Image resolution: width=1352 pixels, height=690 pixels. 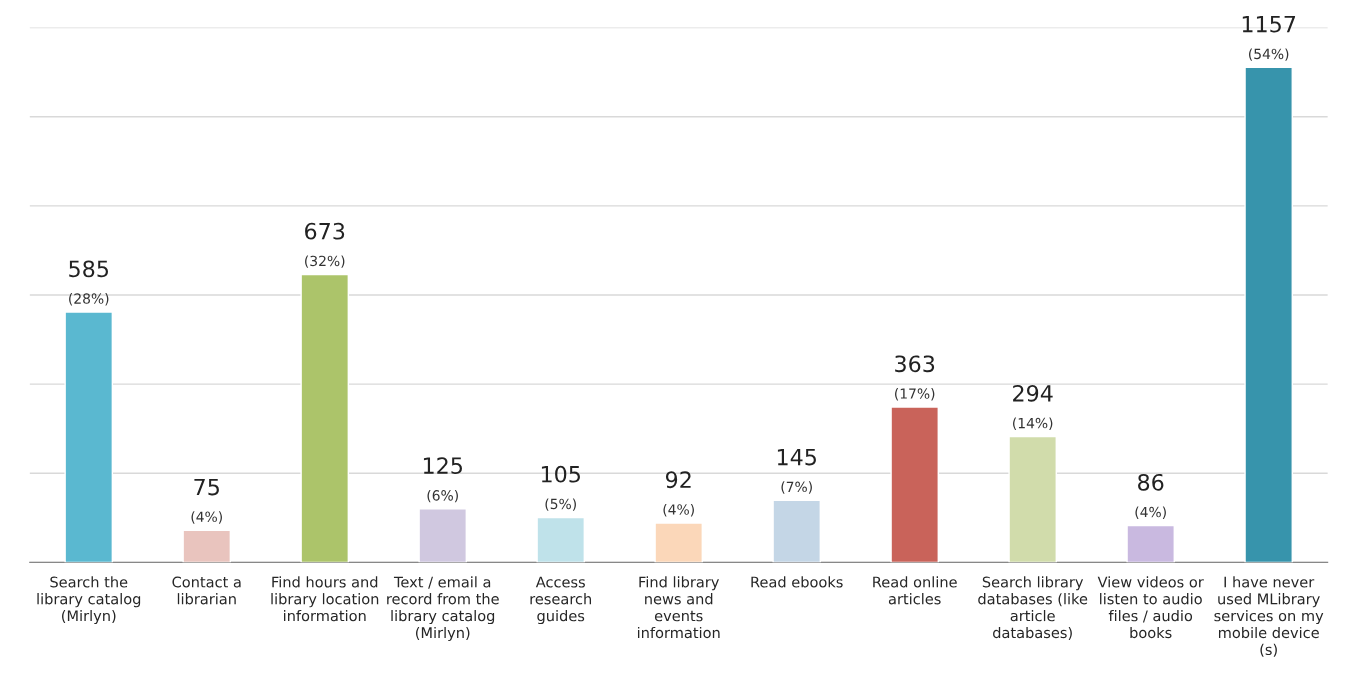 I want to click on x-tick-label: Text / email a record from the library catalog (Mirlyn), so click(x=443, y=609).